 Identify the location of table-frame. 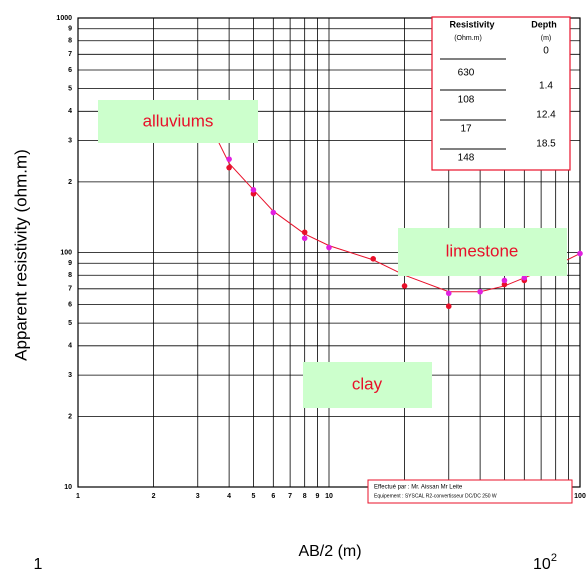
(501, 93).